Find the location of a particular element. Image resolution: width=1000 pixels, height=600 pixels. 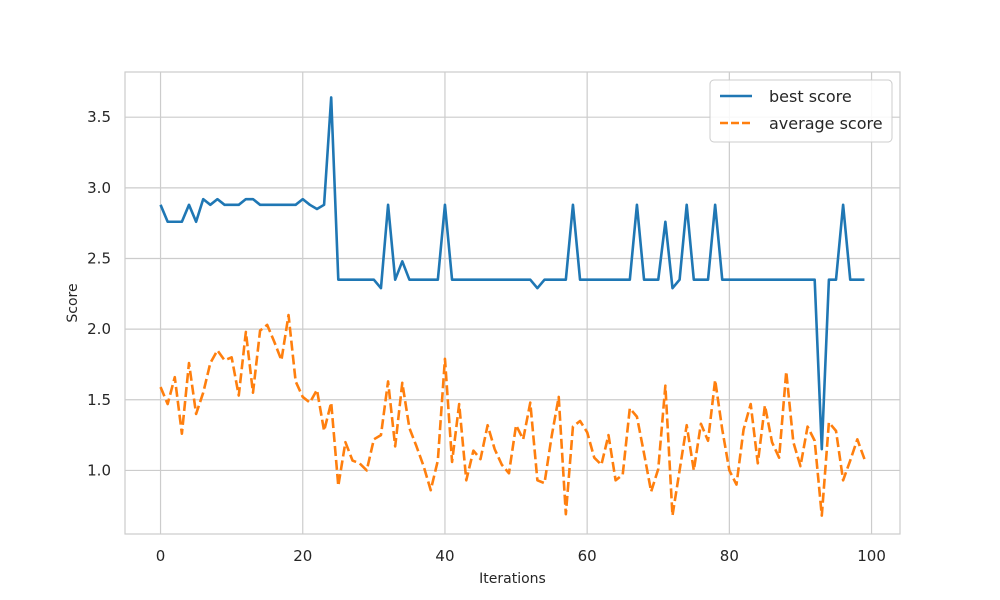

y-tick-label: 3.0 is located at coordinates (99, 188).